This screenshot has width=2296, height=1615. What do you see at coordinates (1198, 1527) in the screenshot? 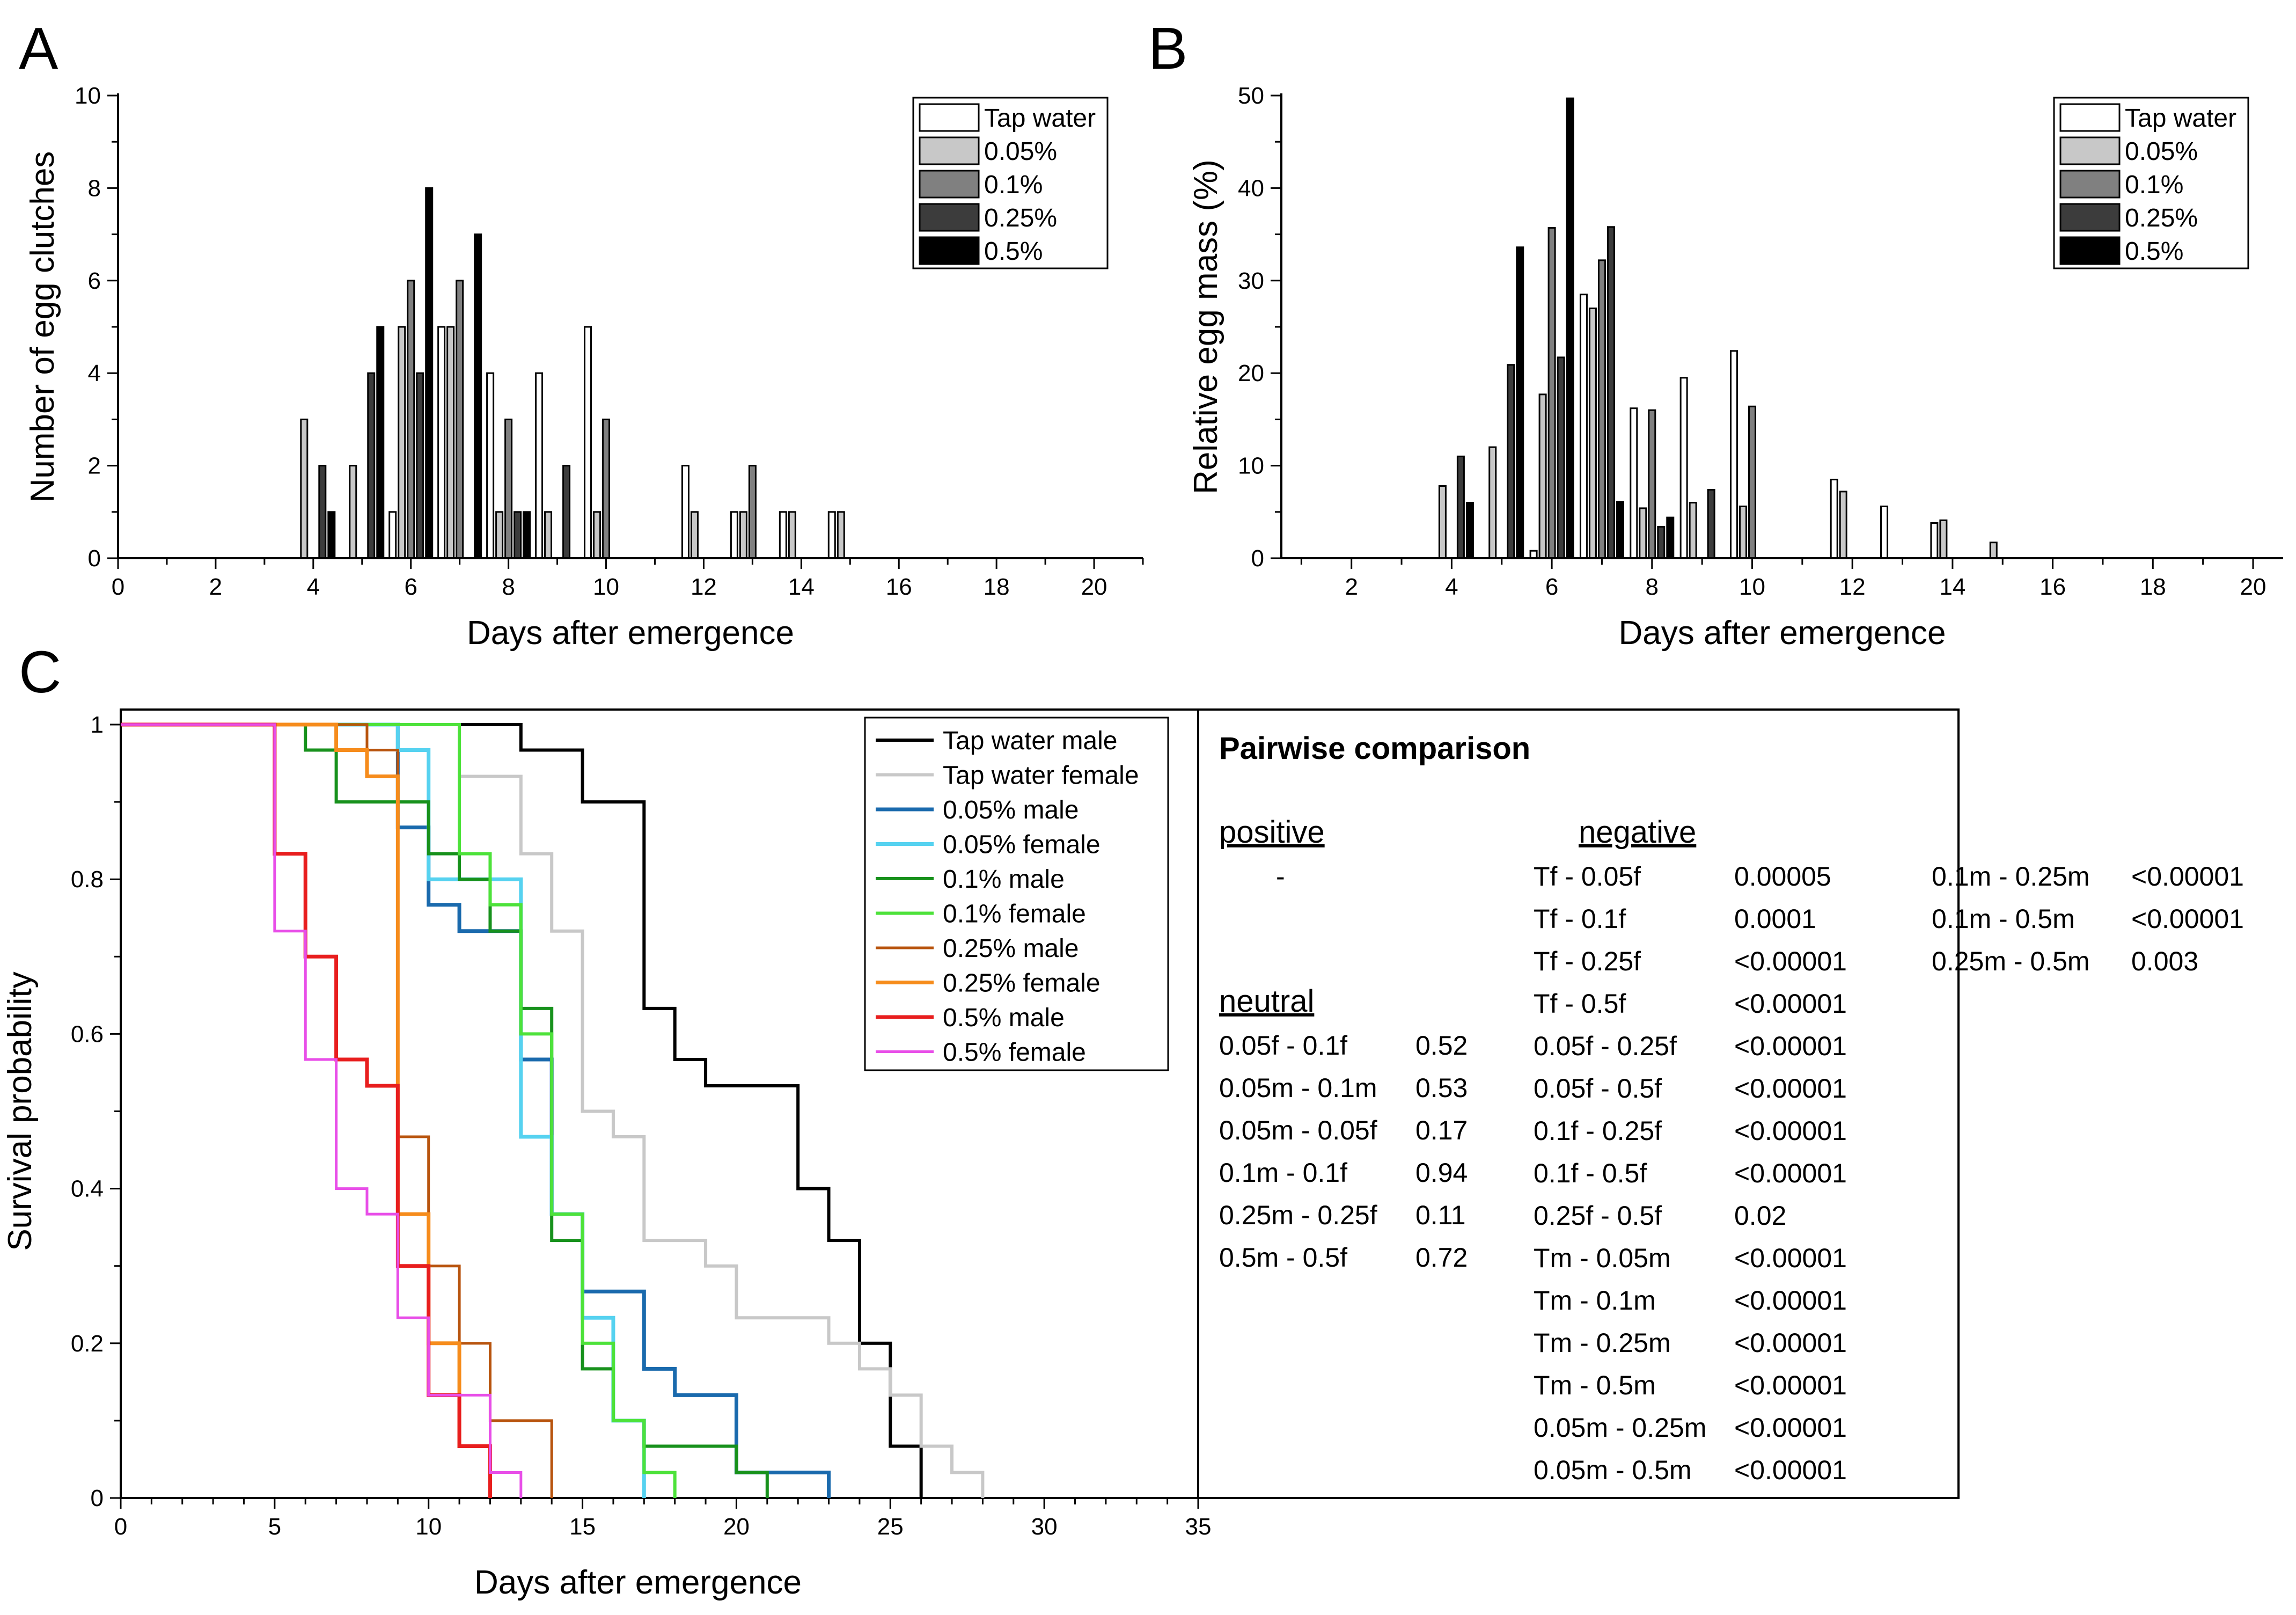
I see `panel-c-x-tick-label: 35` at bounding box center [1198, 1527].